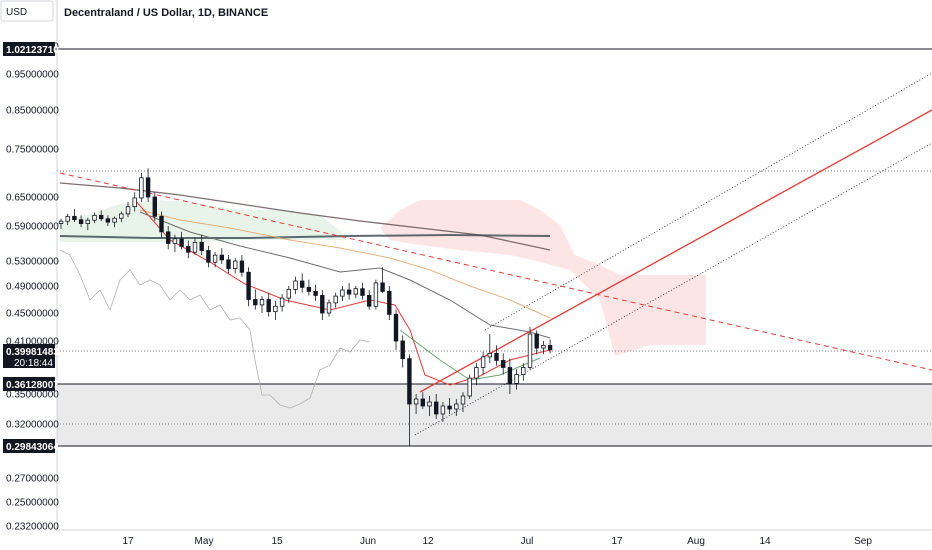 This screenshot has width=932, height=550. I want to click on y-tick-label: 0.75000000, so click(32, 150).